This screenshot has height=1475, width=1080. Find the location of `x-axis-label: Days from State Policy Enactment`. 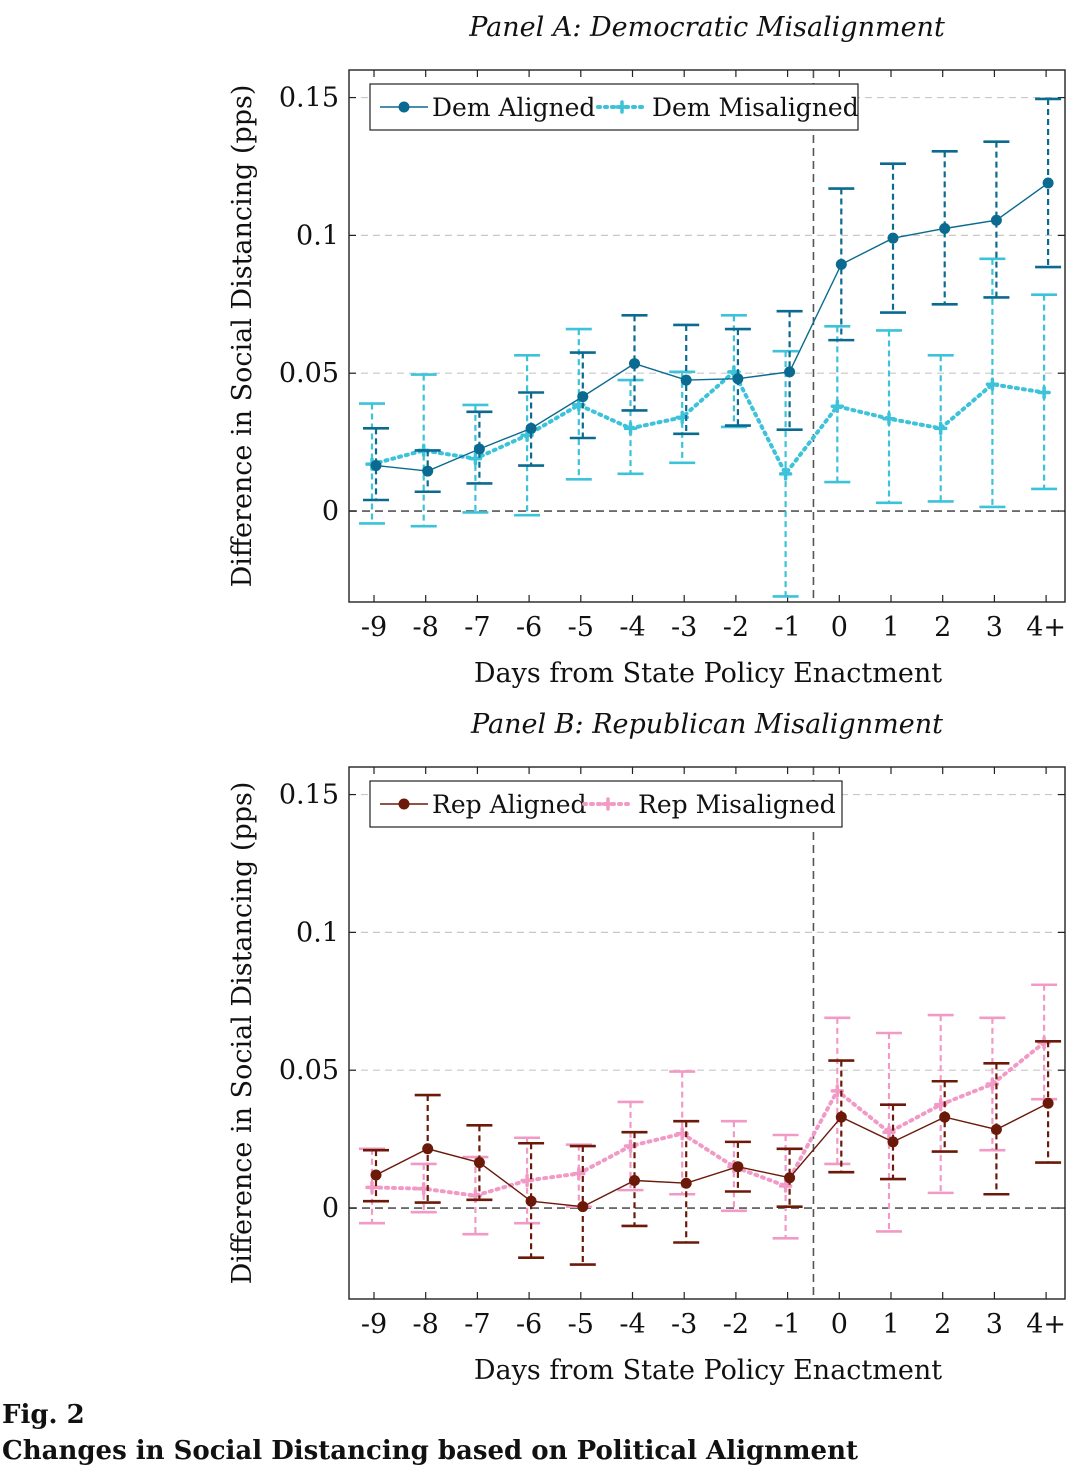

x-axis-label: Days from State Policy Enactment is located at coordinates (708, 1370).